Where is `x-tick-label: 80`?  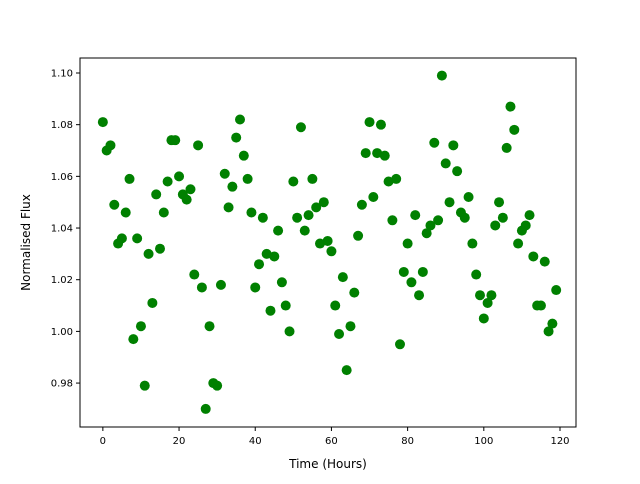 x-tick-label: 80 is located at coordinates (407, 441).